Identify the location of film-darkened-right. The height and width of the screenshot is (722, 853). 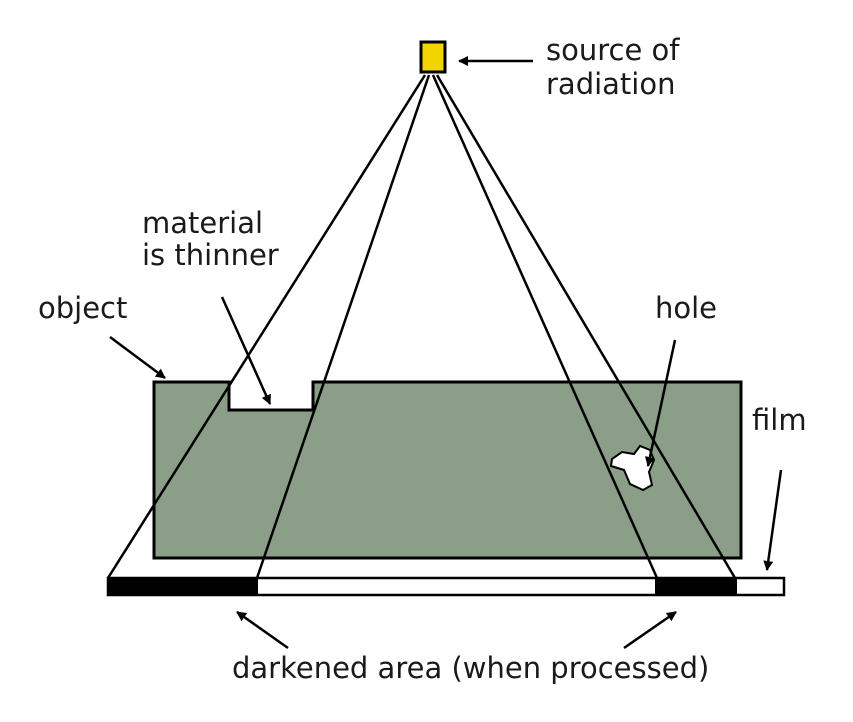
(696, 586).